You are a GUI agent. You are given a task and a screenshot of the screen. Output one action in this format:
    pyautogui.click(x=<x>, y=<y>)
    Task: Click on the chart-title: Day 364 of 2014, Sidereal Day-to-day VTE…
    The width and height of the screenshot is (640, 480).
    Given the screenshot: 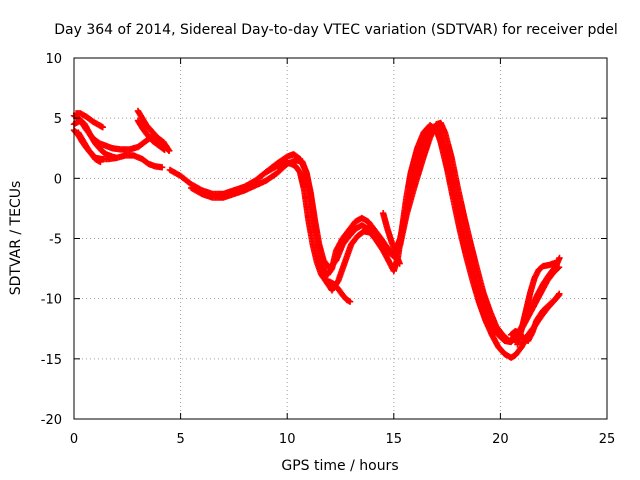 What is the action you would take?
    pyautogui.click(x=336, y=30)
    